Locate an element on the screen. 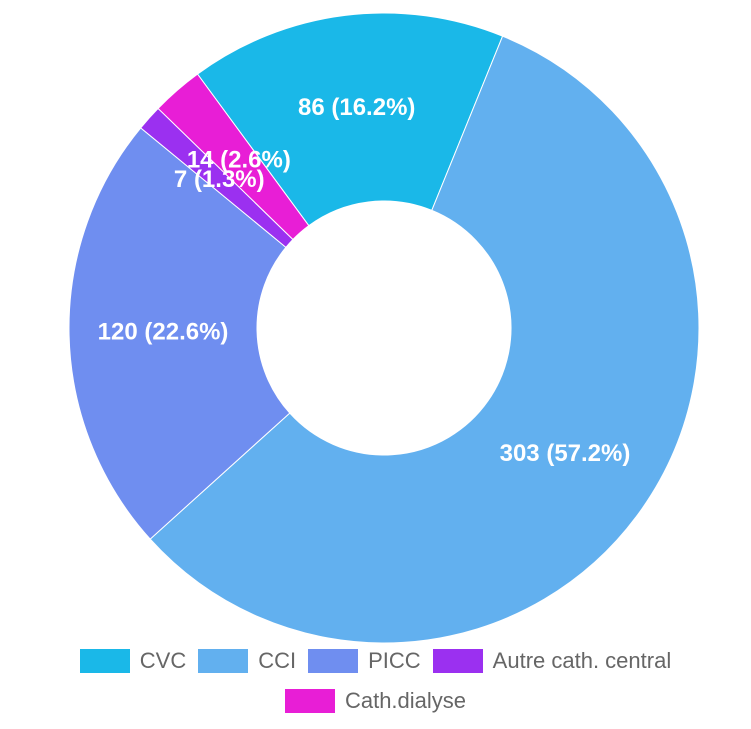  data-label: 86 (16.2%) is located at coordinates (356, 107).